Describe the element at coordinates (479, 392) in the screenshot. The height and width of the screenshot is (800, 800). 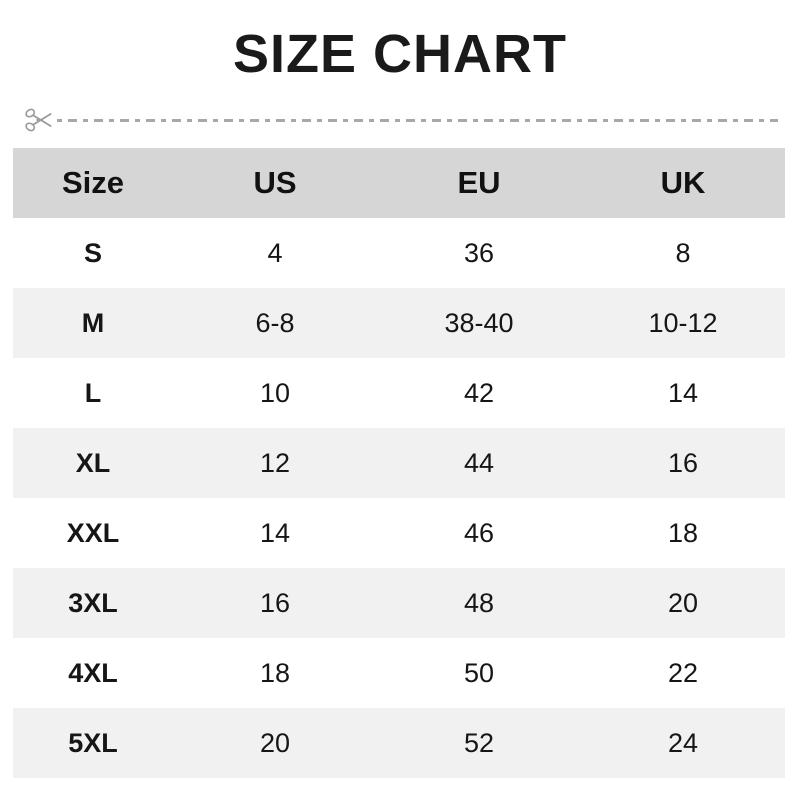
I see `cell-eu: 42` at that location.